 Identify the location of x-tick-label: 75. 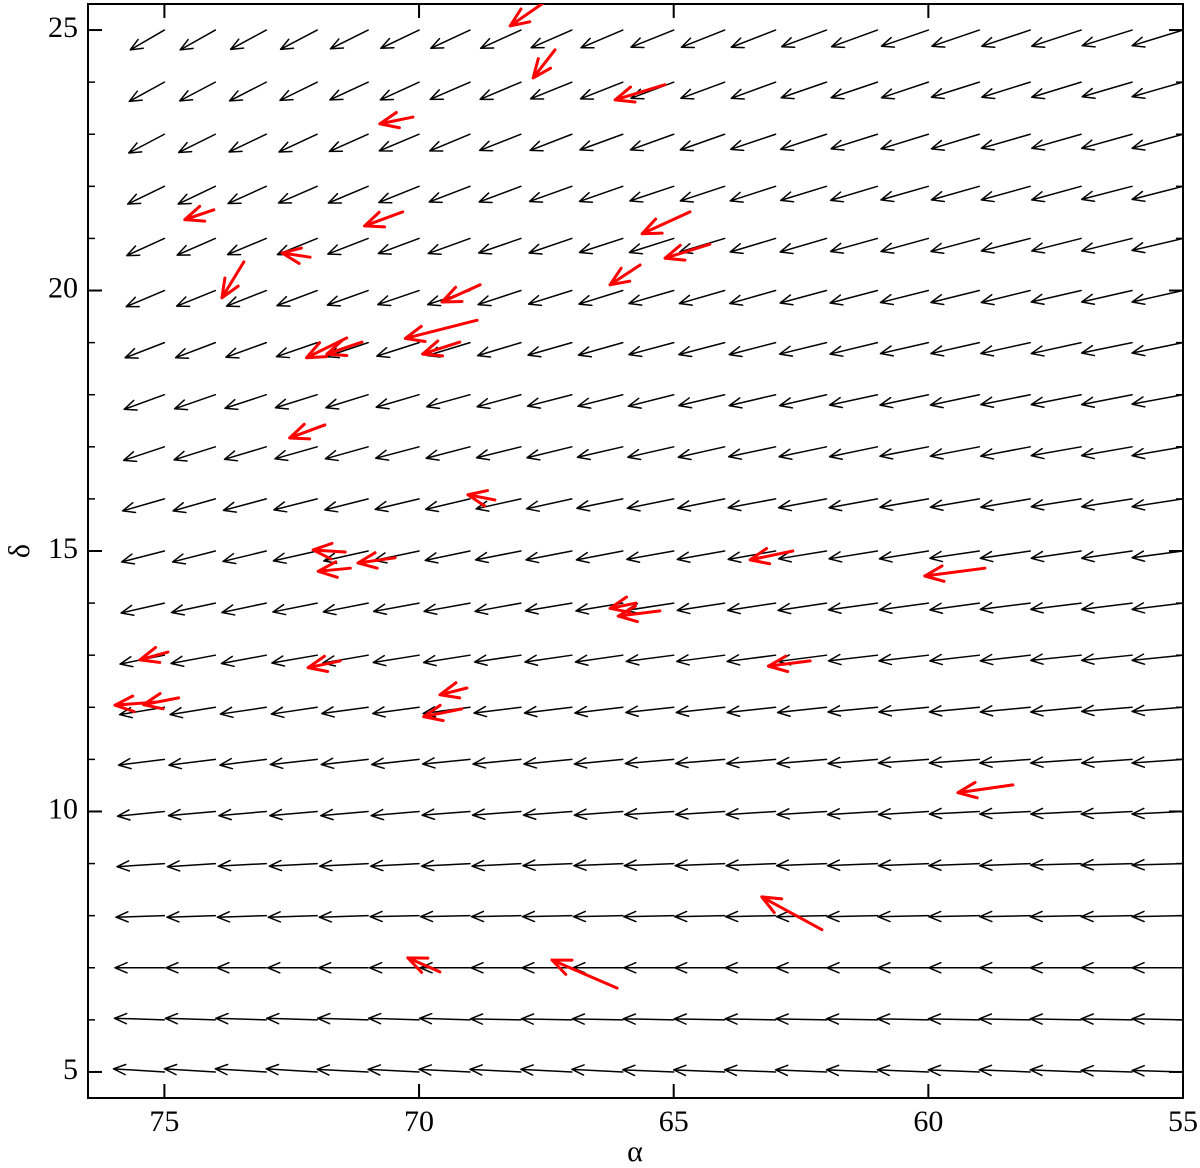
(164, 1121).